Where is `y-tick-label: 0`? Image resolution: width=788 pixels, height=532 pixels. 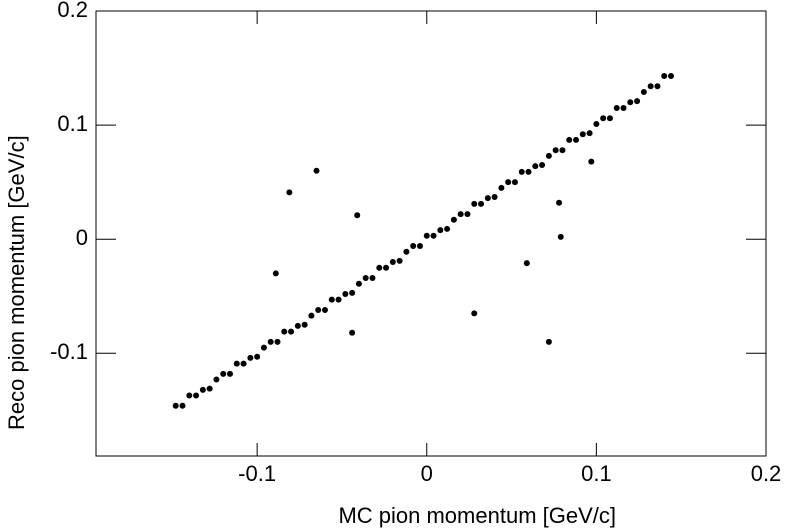 y-tick-label: 0 is located at coordinates (82, 237).